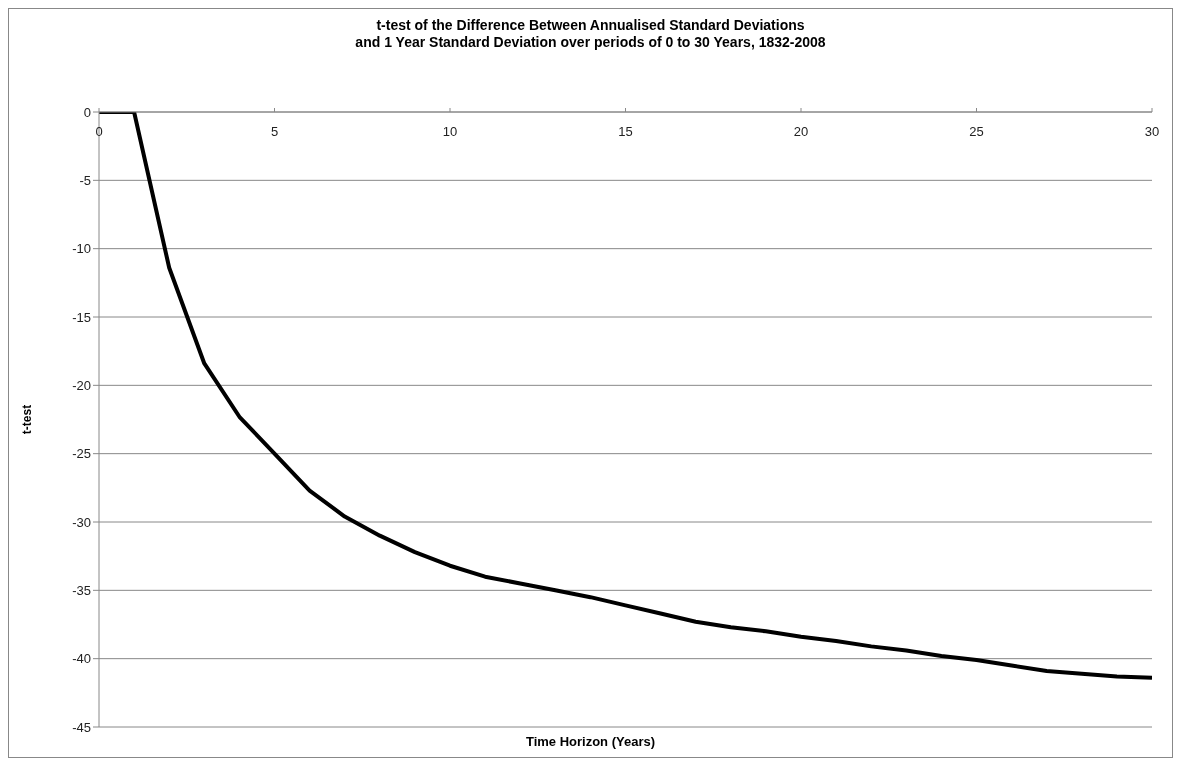 This screenshot has height=768, width=1181. Describe the element at coordinates (81, 590) in the screenshot. I see `y-tick-label: -35` at that location.